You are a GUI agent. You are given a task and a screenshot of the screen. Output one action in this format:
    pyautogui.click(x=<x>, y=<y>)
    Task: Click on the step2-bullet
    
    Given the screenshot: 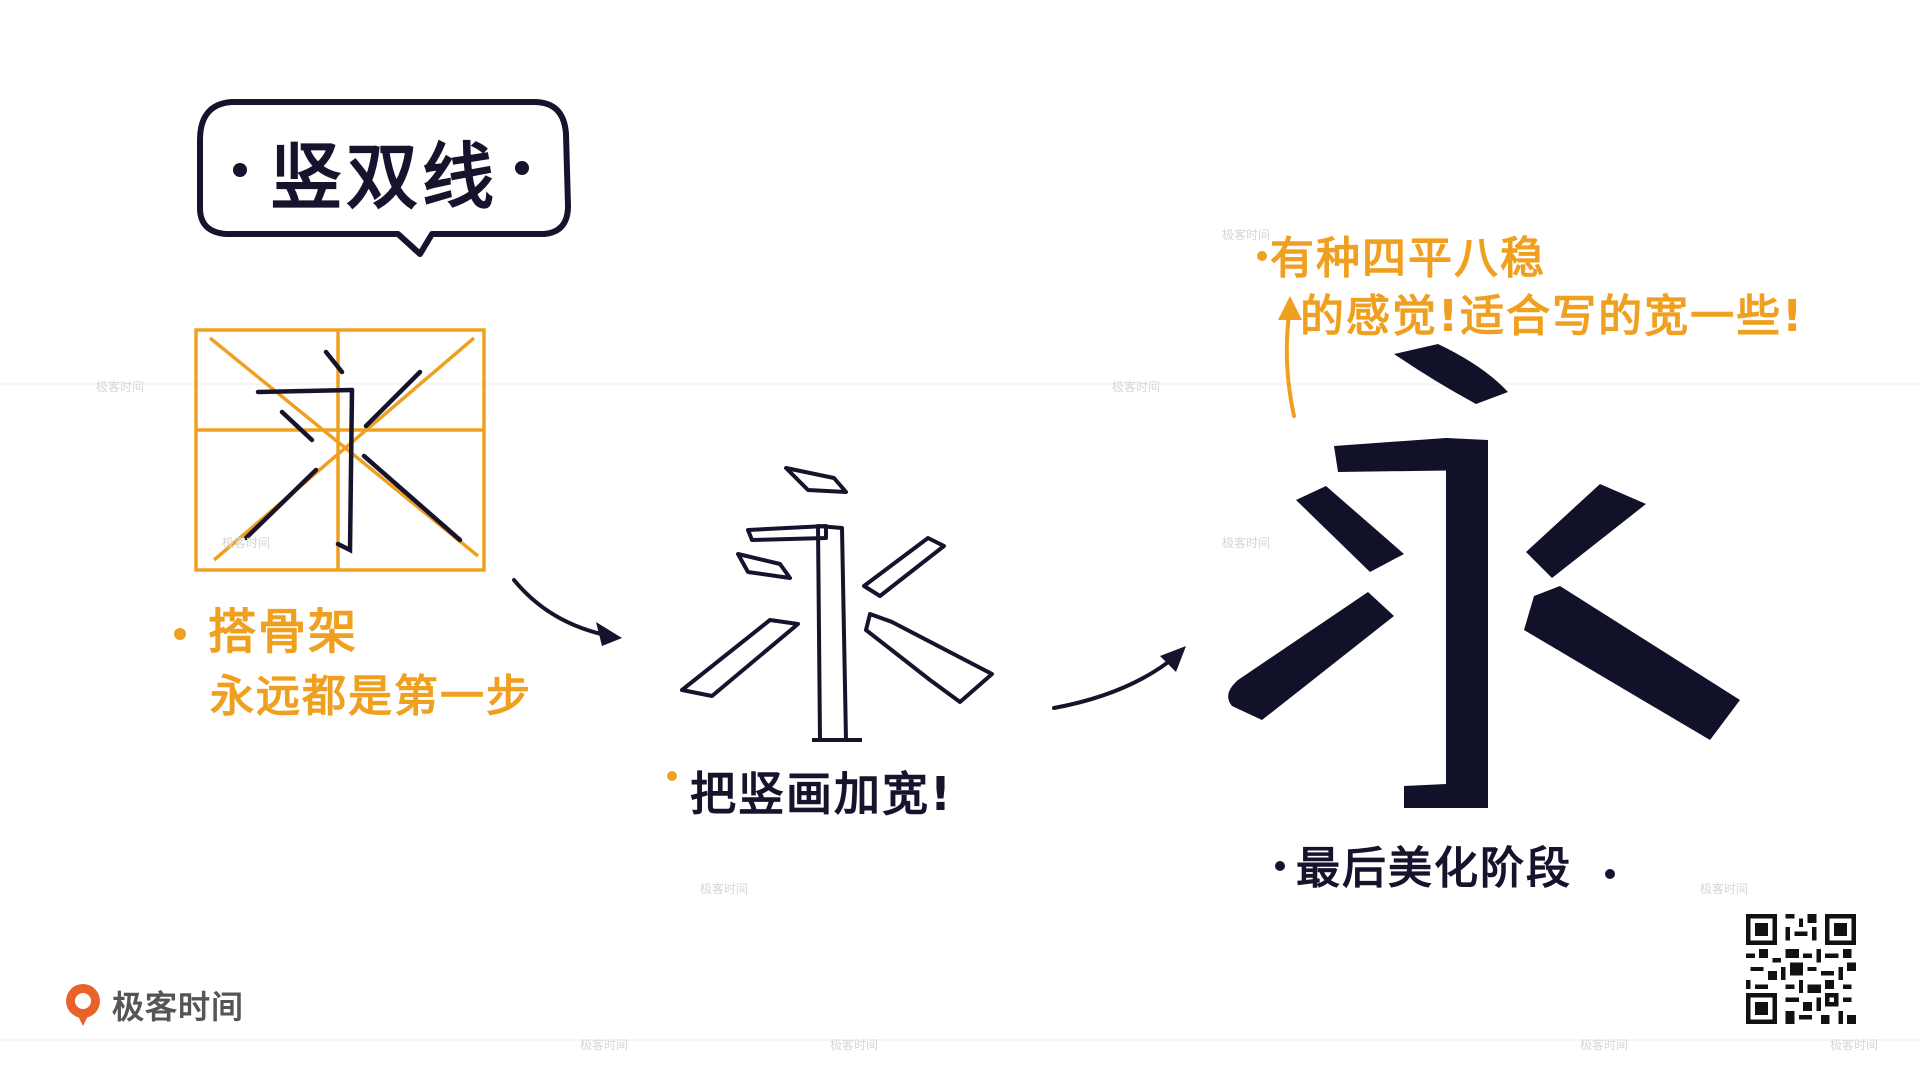 What is the action you would take?
    pyautogui.click(x=672, y=776)
    